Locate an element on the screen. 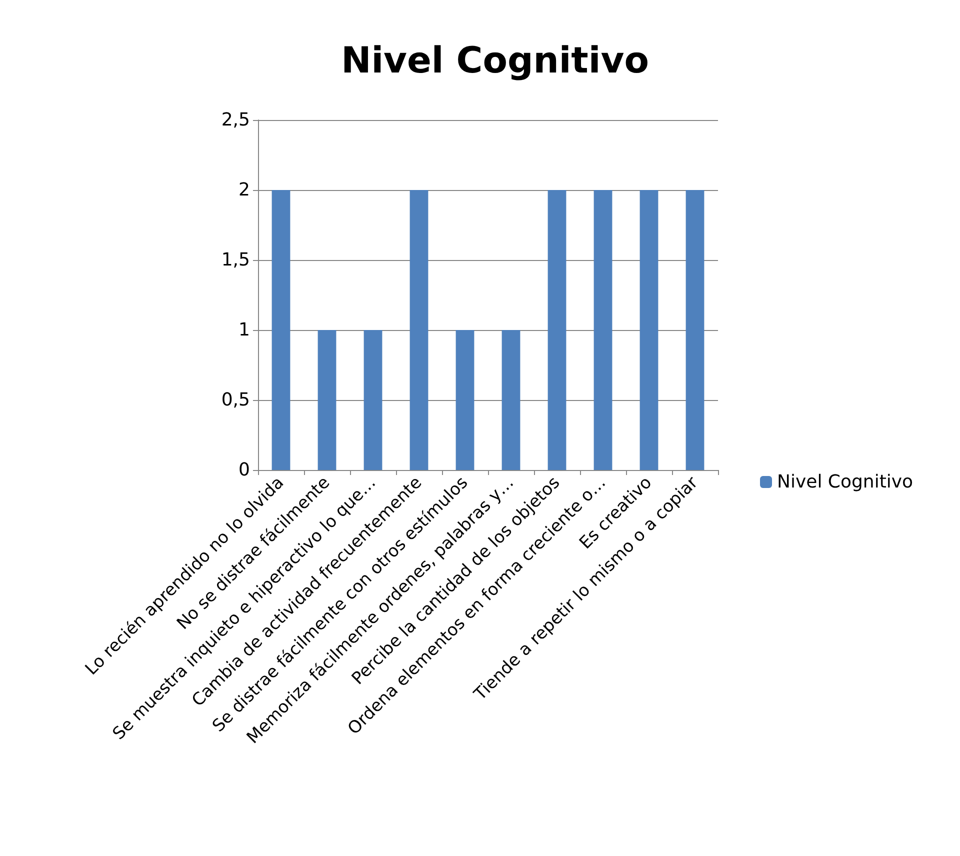 The width and height of the screenshot is (960, 856). legend-label: Nivel Cognitivo is located at coordinates (845, 482).